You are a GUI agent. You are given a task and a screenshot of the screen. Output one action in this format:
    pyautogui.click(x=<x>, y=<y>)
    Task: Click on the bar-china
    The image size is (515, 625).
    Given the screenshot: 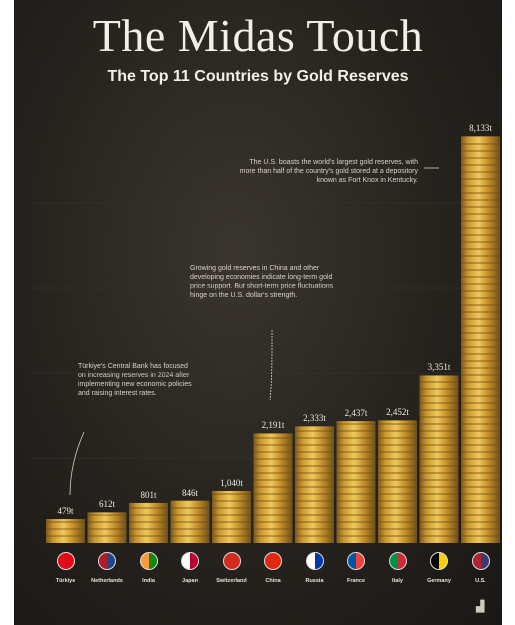 What is the action you would take?
    pyautogui.click(x=273, y=488)
    